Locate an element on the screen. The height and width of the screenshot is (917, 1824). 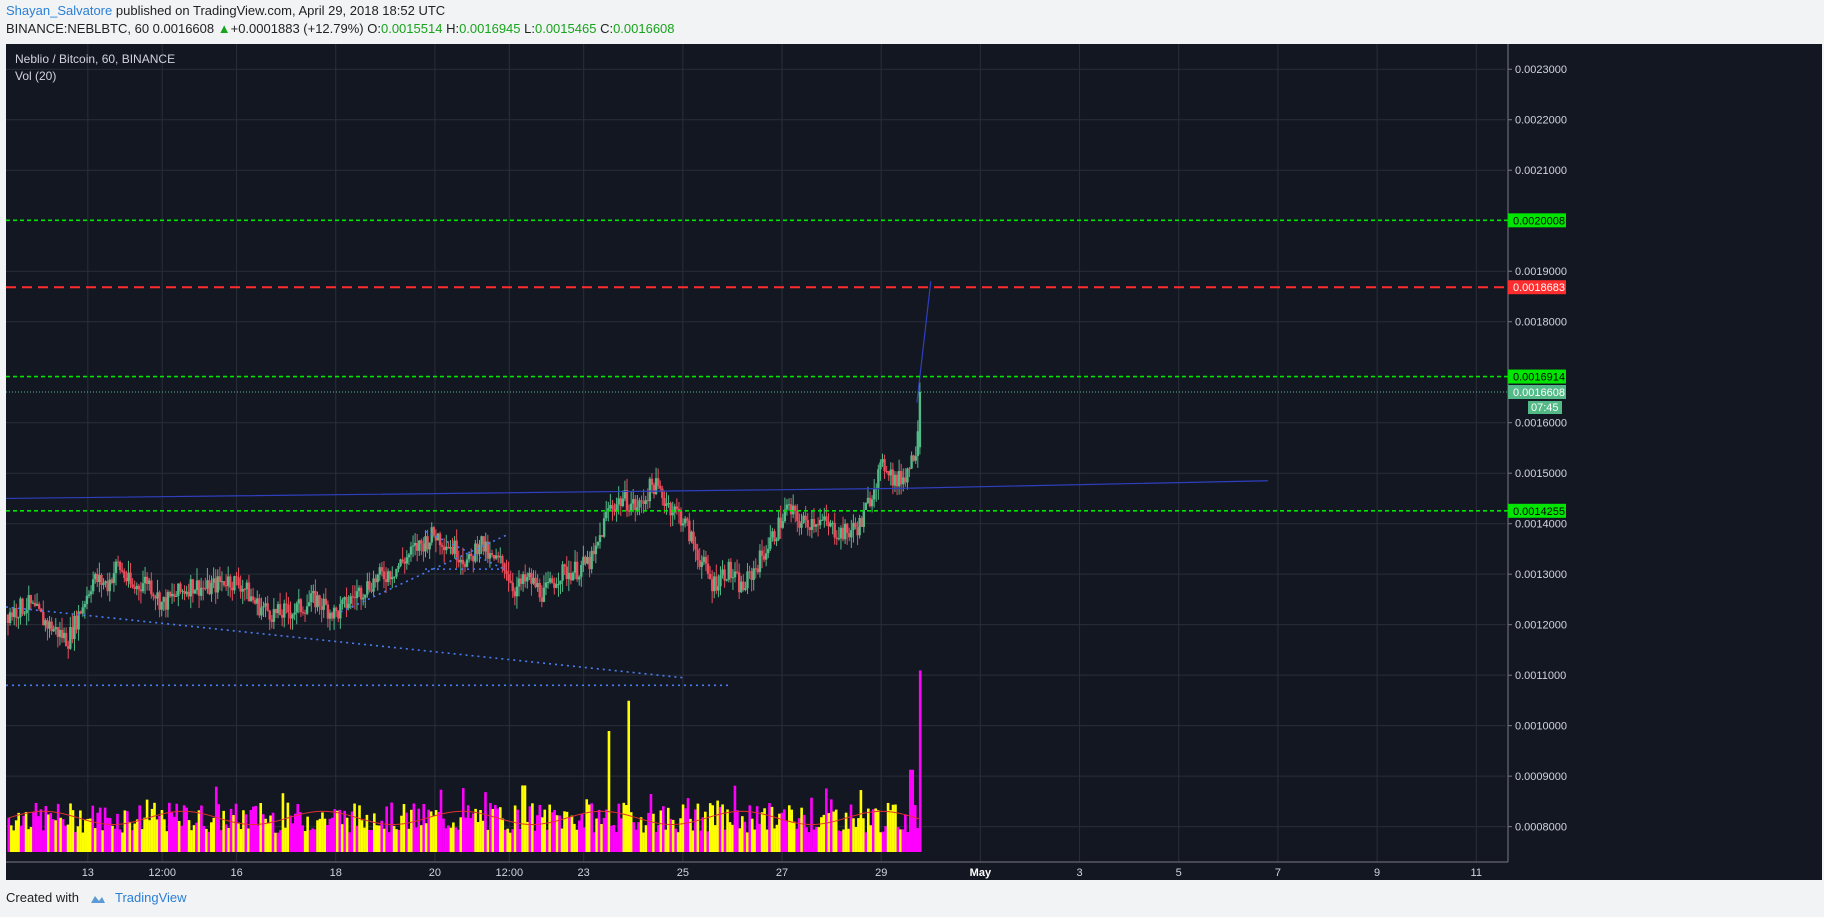
price-level-tag is located at coordinates (1537, 220).